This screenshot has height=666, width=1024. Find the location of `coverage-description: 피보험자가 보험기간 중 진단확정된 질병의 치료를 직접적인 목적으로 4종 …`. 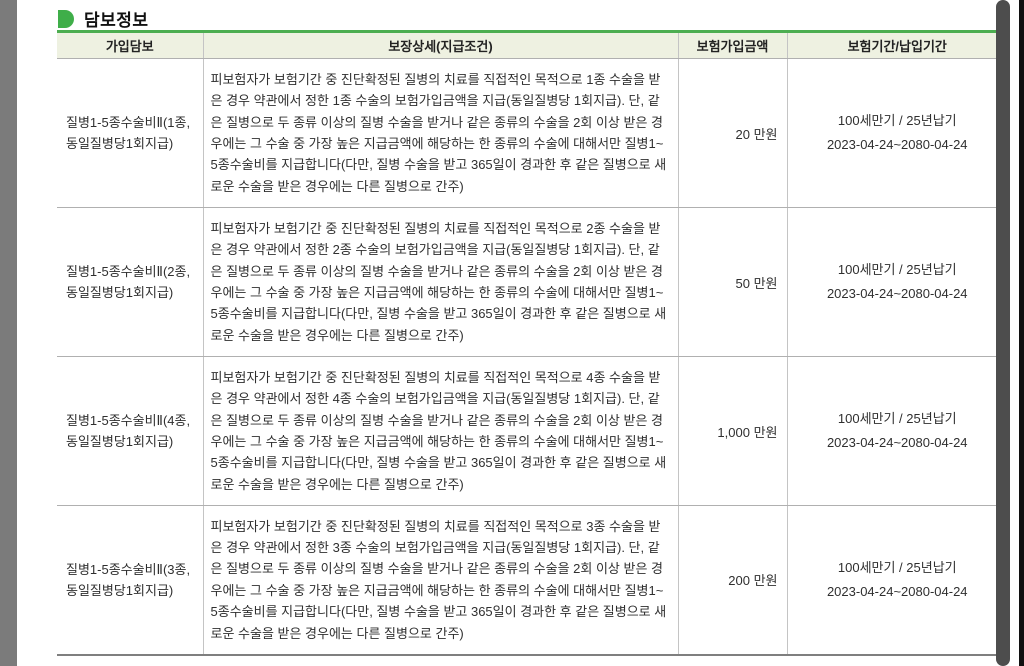

coverage-description: 피보험자가 보험기간 중 진단확정된 질병의 치료를 직접적인 목적으로 4종 … is located at coordinates (440, 431).